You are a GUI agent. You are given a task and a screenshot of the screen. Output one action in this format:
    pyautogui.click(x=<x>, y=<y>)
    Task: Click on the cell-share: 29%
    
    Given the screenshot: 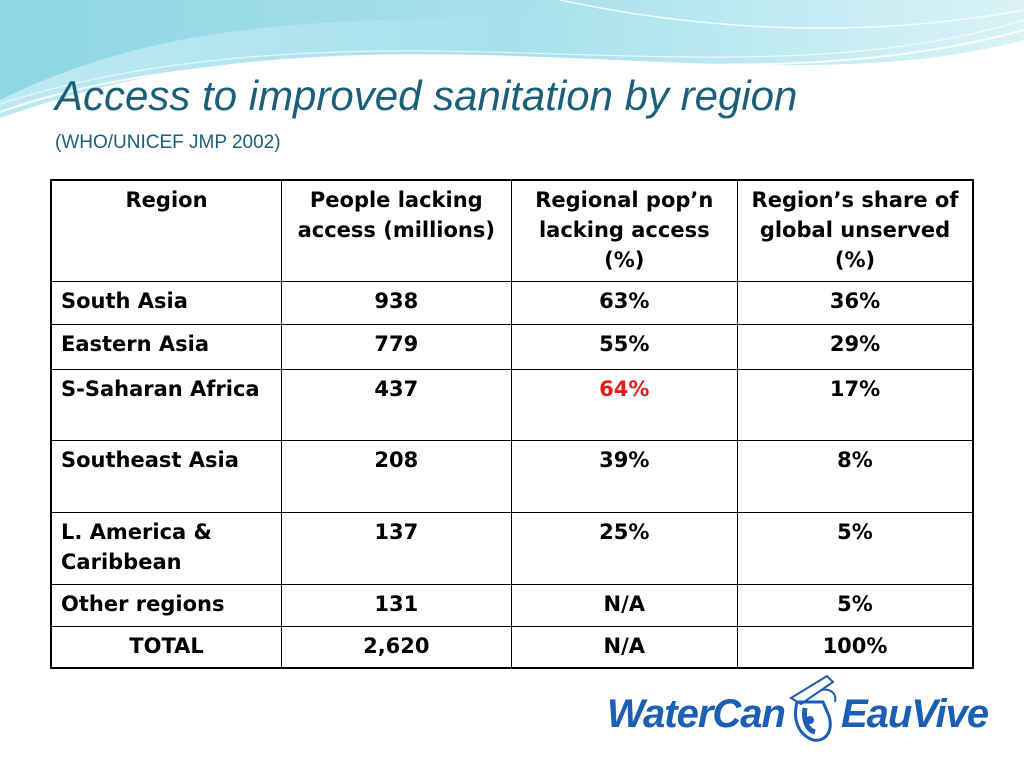 What is the action you would take?
    pyautogui.click(x=855, y=346)
    